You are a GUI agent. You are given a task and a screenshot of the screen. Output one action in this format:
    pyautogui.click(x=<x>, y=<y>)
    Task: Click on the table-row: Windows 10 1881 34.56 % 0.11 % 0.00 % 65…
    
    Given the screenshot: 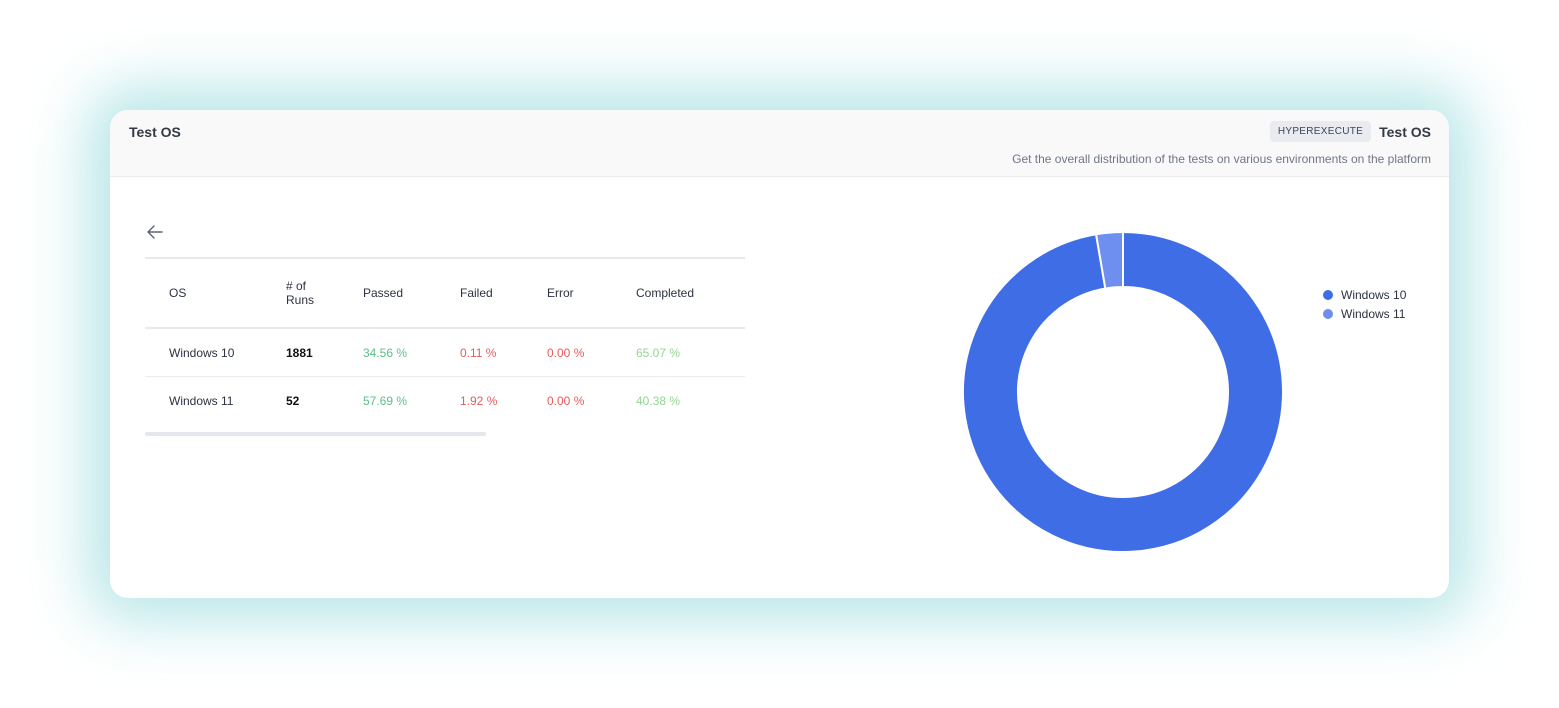 What is the action you would take?
    pyautogui.click(x=445, y=352)
    